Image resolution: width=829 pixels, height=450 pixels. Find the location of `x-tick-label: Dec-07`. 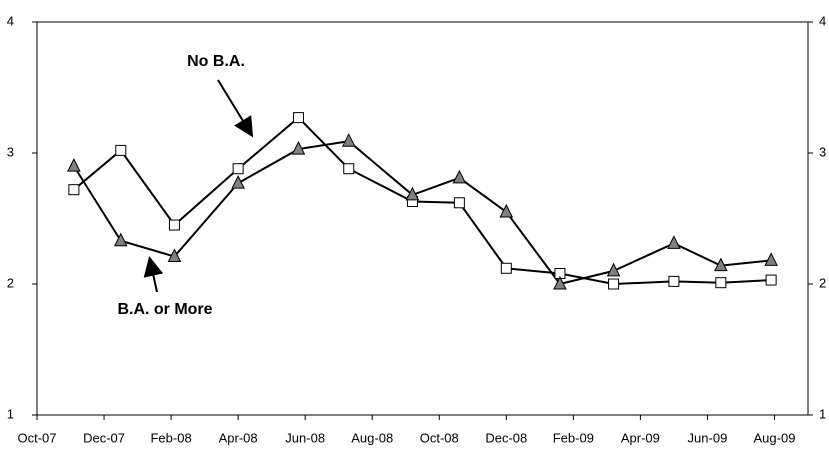

x-tick-label: Dec-07 is located at coordinates (104, 437).